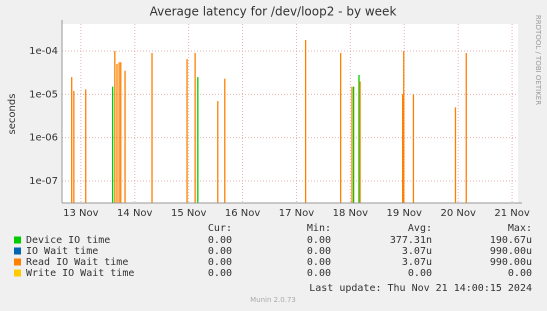 The width and height of the screenshot is (547, 311). Describe the element at coordinates (243, 213) in the screenshot. I see `x-tick-label: 16 Nov` at that location.